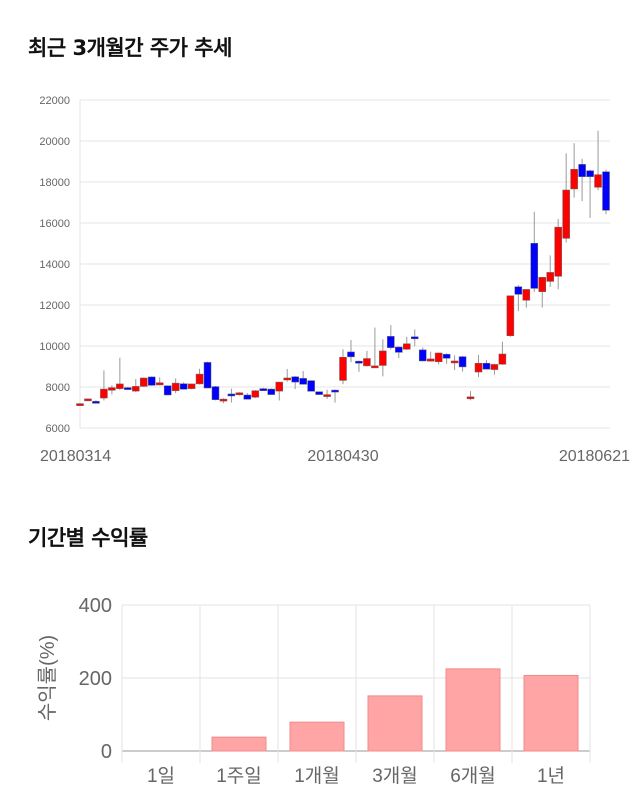 The image size is (640, 810). Describe the element at coordinates (47, 678) in the screenshot. I see `y-axis-label: 수익률(%)` at that location.